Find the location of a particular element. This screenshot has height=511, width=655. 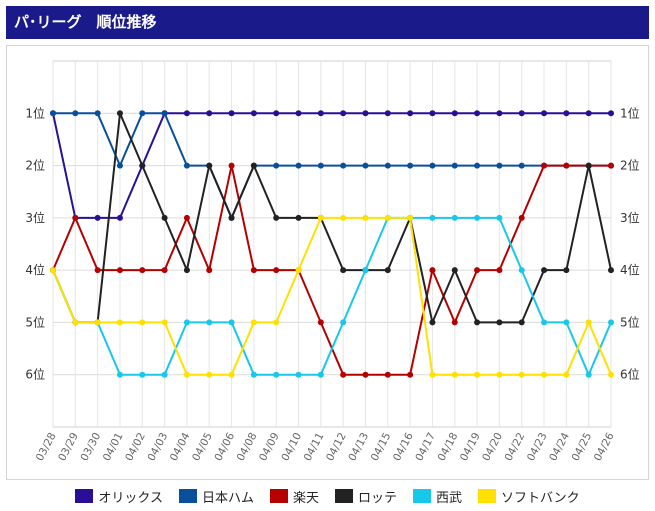

y-tick-label-left: 3位 is located at coordinates (35, 217).